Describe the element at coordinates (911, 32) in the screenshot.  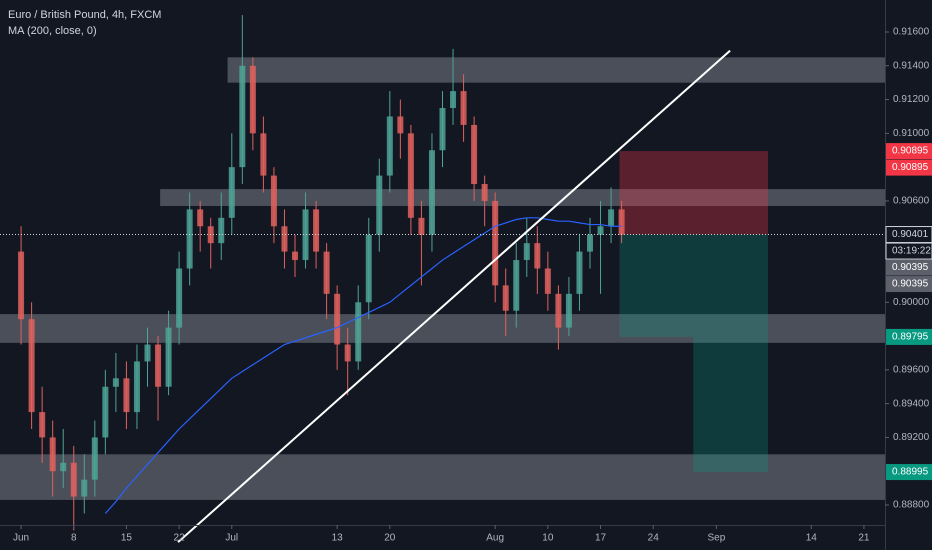
I see `y-tick-label: 0.91600` at that location.